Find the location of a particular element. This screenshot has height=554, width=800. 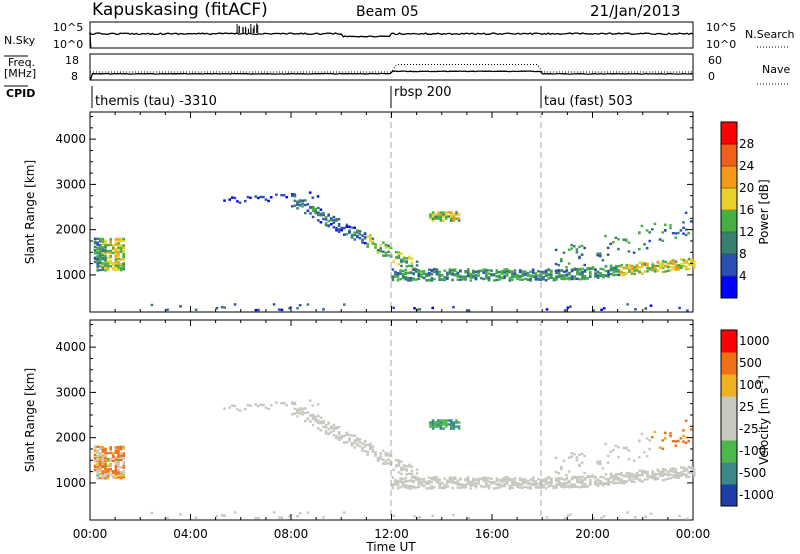

colorbar-tick-label: 4 is located at coordinates (743, 276).